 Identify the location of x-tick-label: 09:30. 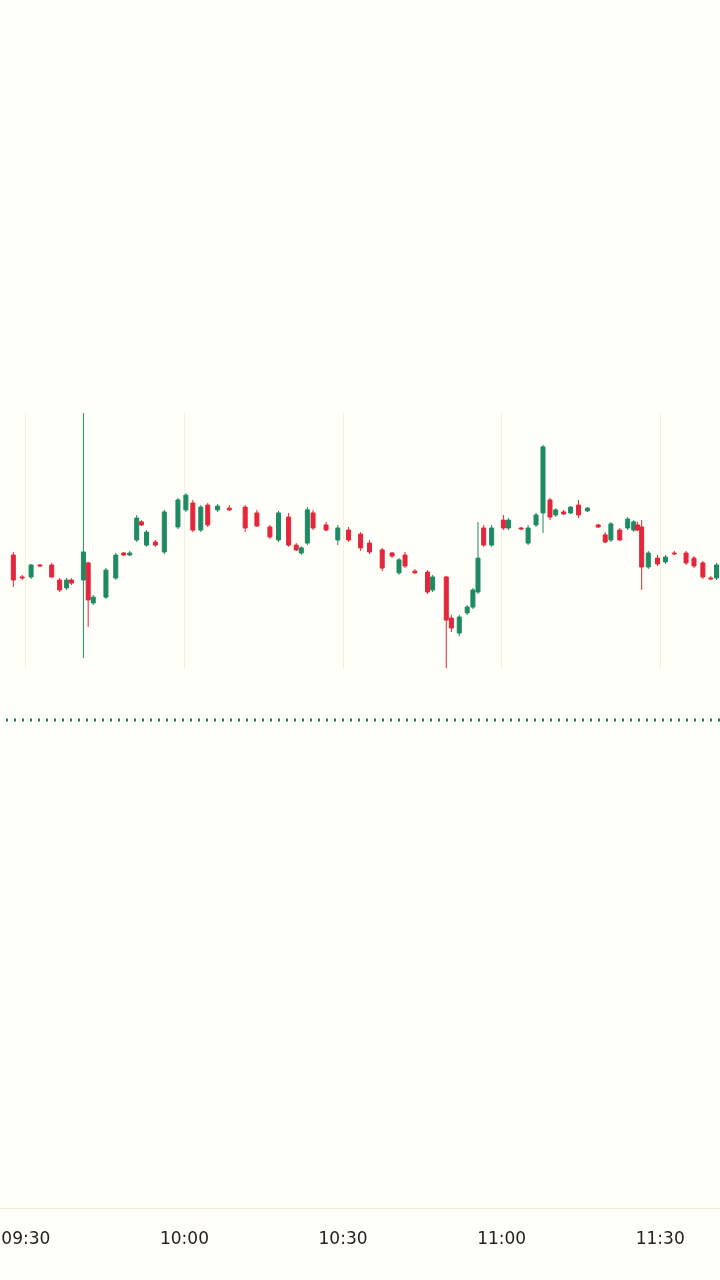
(26, 1237).